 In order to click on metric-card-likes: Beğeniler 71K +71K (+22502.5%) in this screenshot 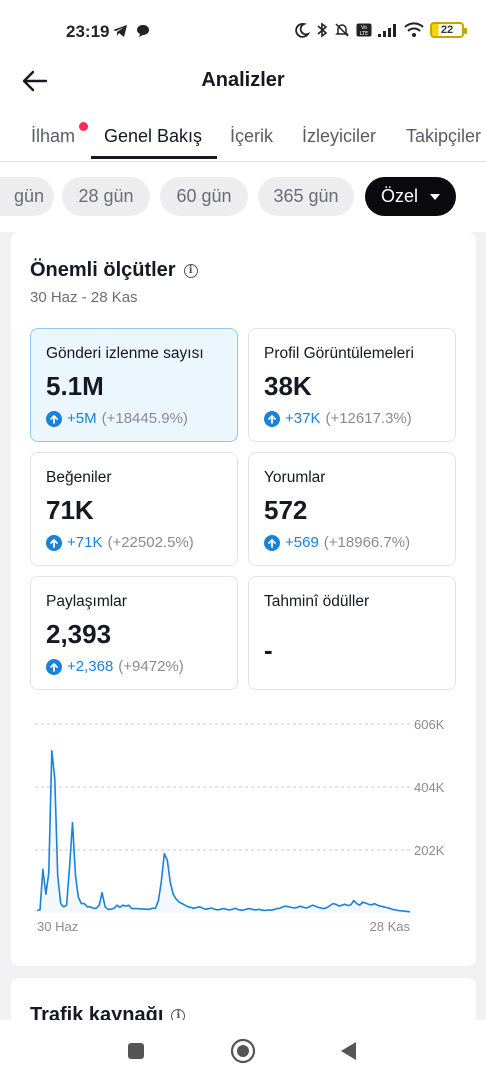, I will do `click(134, 509)`.